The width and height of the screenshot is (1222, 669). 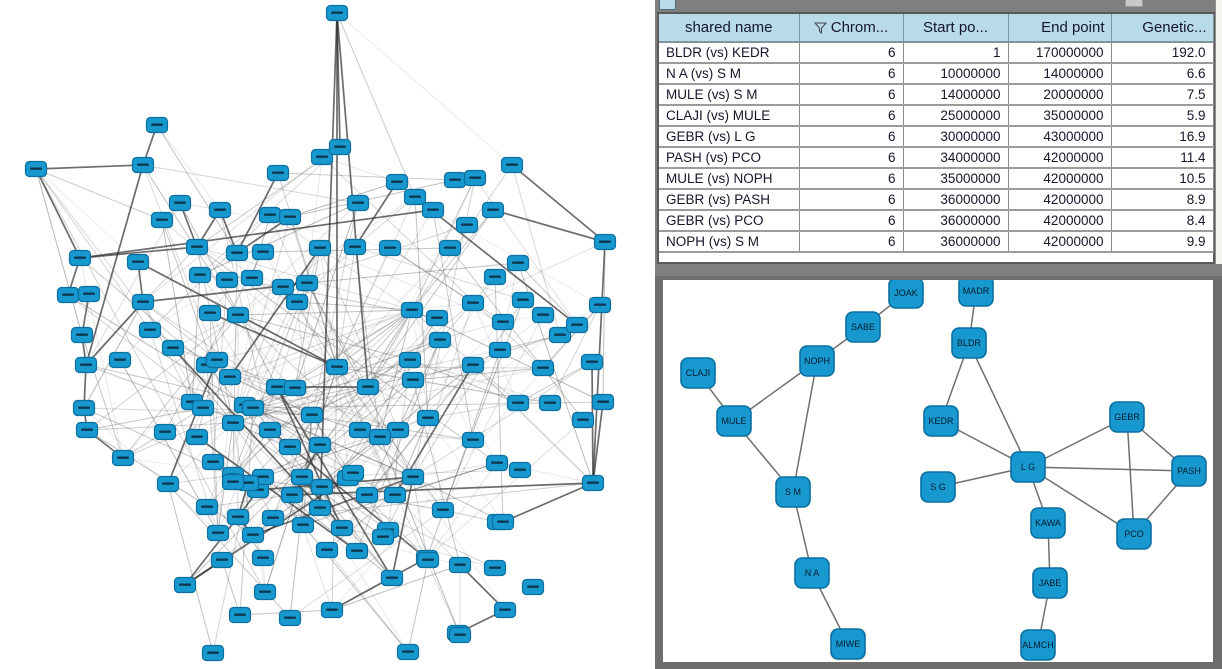 I want to click on cell-value: 35000000, so click(x=956, y=179).